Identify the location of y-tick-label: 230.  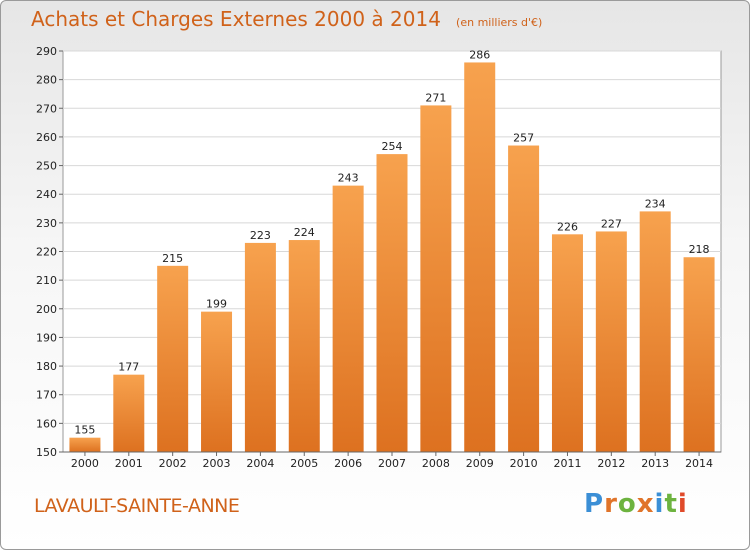
(46, 223).